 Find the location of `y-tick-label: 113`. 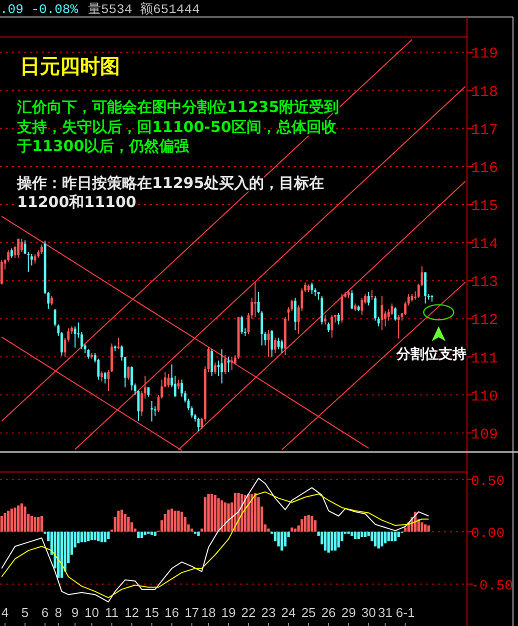

y-tick-label: 113 is located at coordinates (484, 283).